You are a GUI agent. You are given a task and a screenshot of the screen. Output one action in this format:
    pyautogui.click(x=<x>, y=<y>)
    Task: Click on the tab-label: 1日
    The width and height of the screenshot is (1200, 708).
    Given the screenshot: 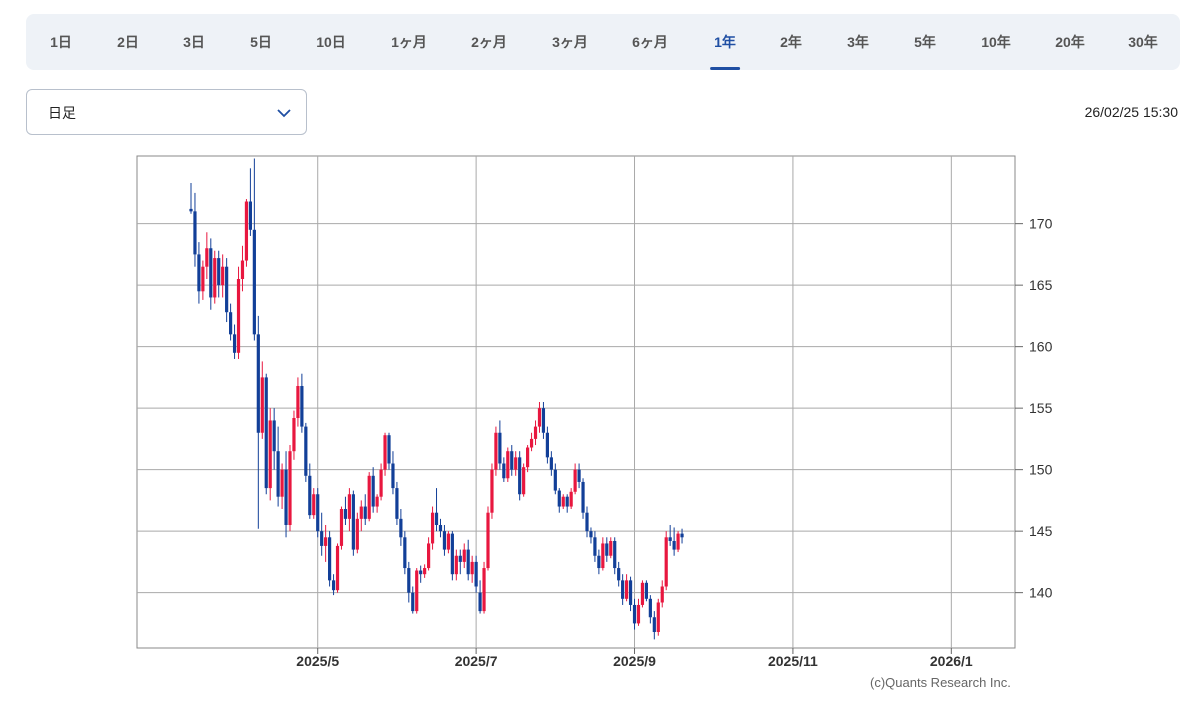 What is the action you would take?
    pyautogui.click(x=61, y=42)
    